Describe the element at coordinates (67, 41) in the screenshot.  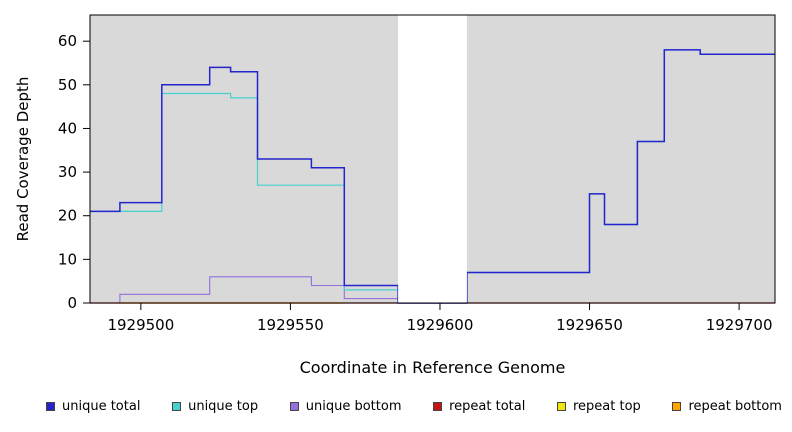
I see `y-tick-label: 60` at that location.